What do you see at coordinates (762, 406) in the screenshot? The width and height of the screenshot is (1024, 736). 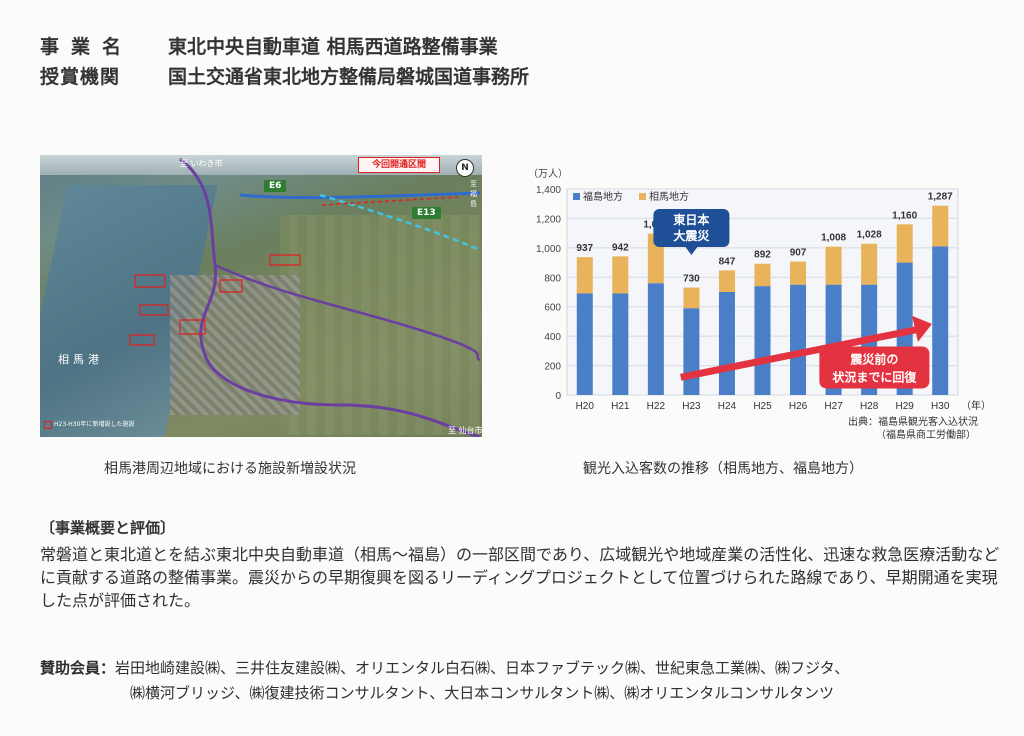 I see `x-tick-label: H25` at bounding box center [762, 406].